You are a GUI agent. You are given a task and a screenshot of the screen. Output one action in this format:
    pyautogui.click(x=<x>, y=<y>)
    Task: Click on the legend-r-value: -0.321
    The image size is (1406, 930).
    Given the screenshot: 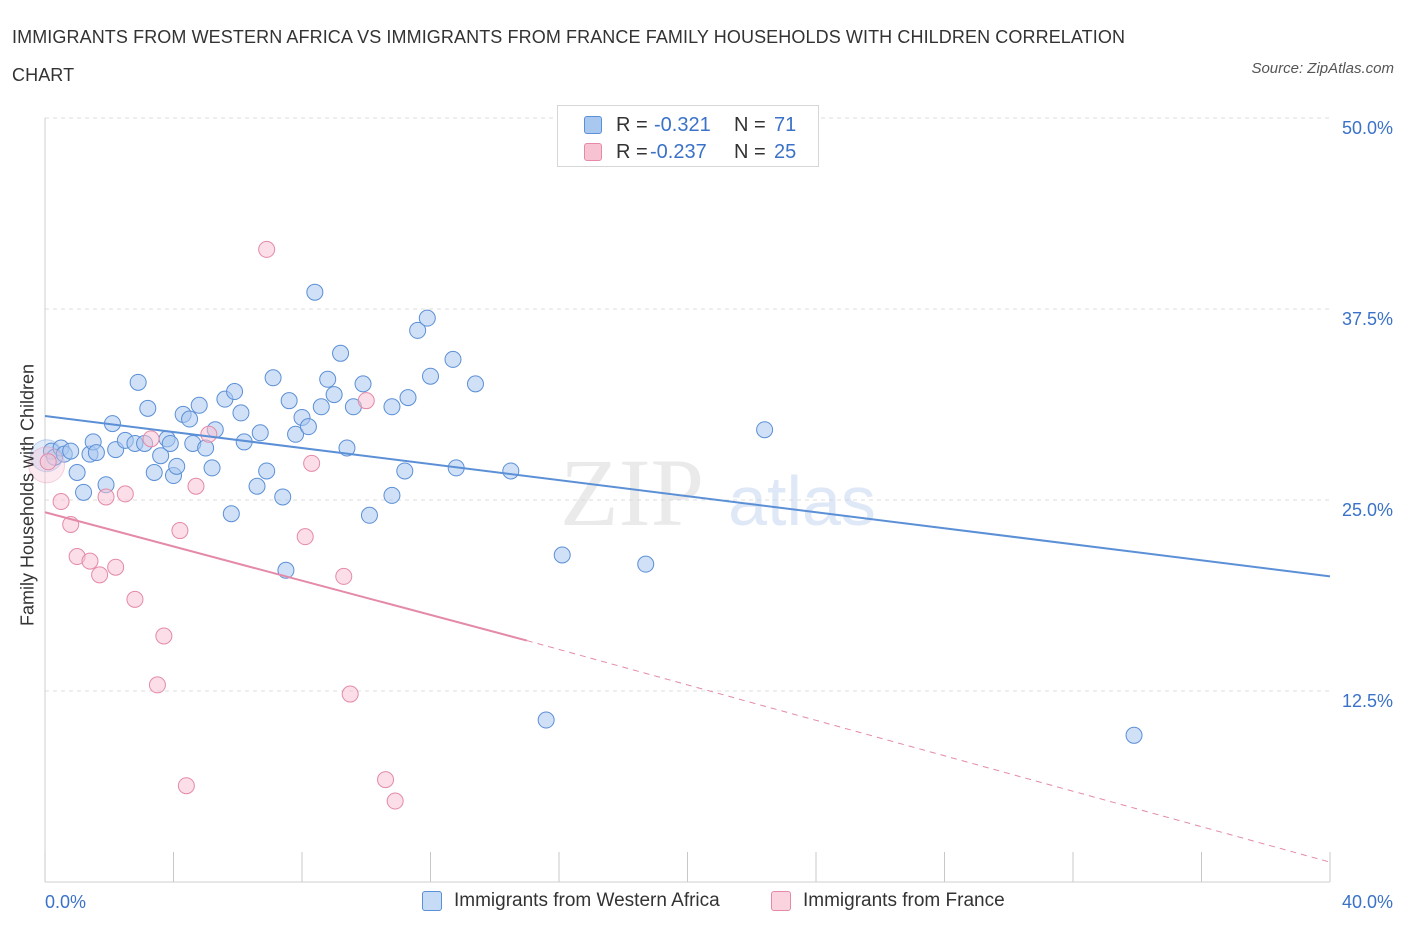 What is the action you would take?
    pyautogui.click(x=682, y=125)
    